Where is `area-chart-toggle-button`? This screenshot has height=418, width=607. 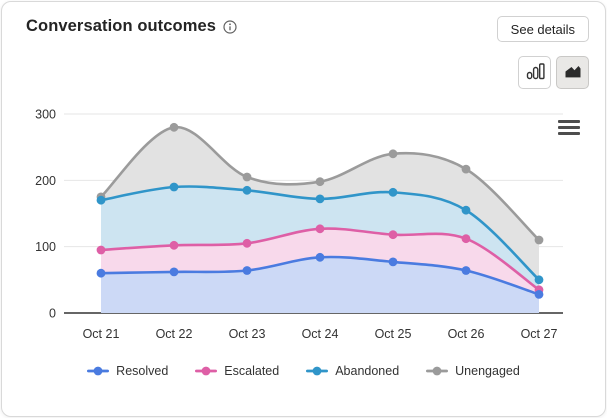 area-chart-toggle-button is located at coordinates (572, 72).